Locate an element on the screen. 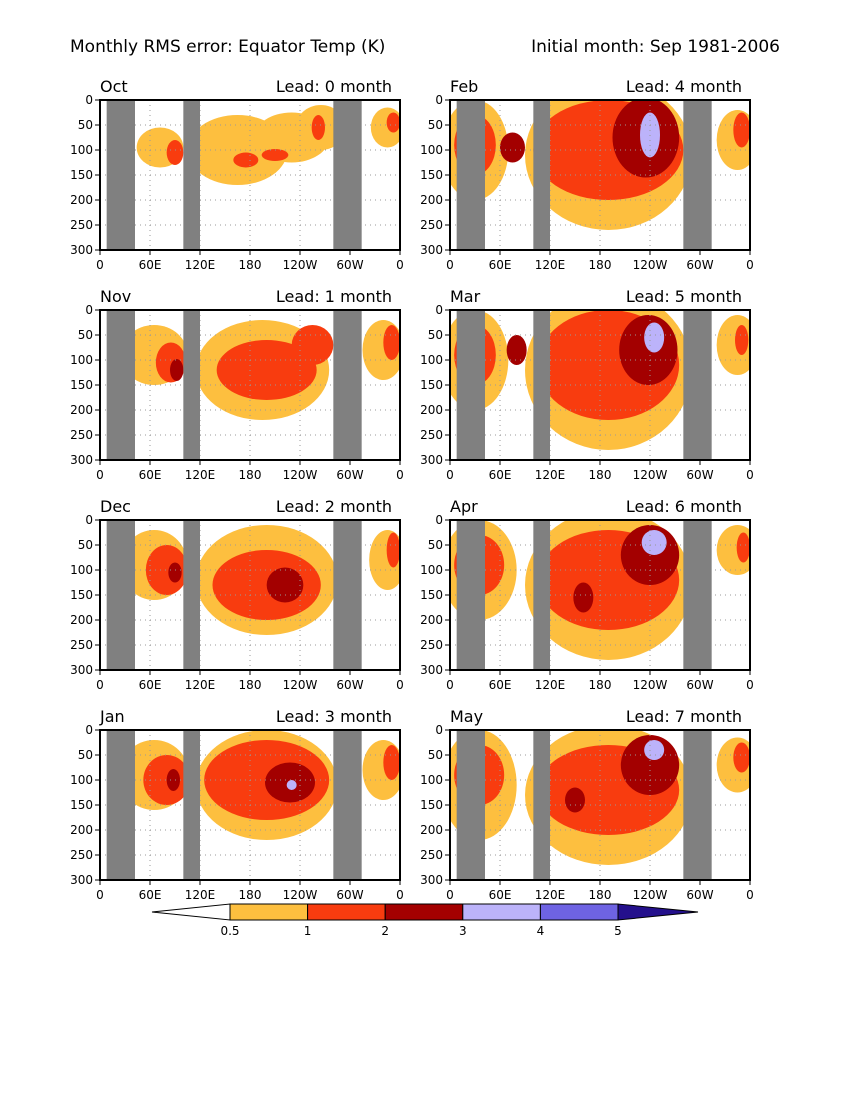  panel-lead-label: Lead: 3 month is located at coordinates (334, 716).